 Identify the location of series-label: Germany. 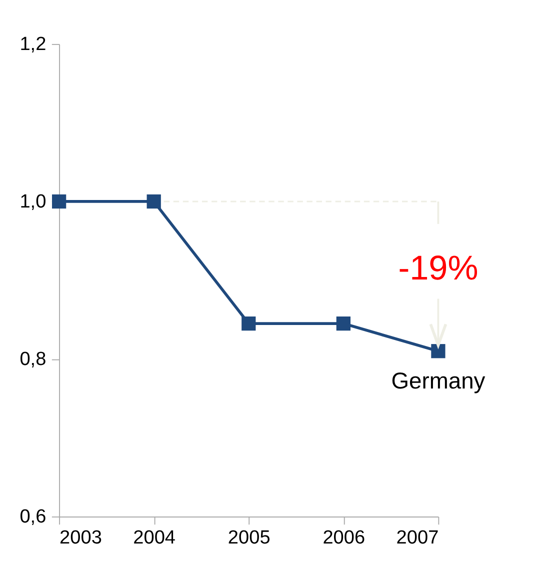
(438, 380).